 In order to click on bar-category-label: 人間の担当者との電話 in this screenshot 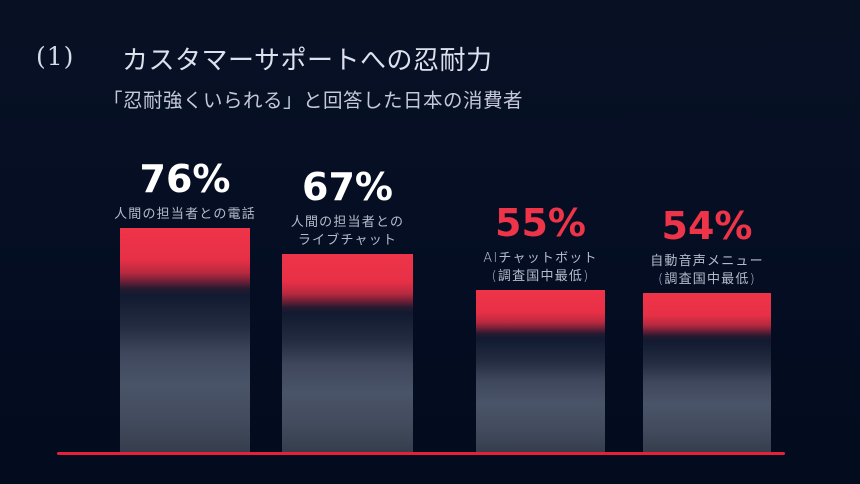, I will do `click(185, 215)`.